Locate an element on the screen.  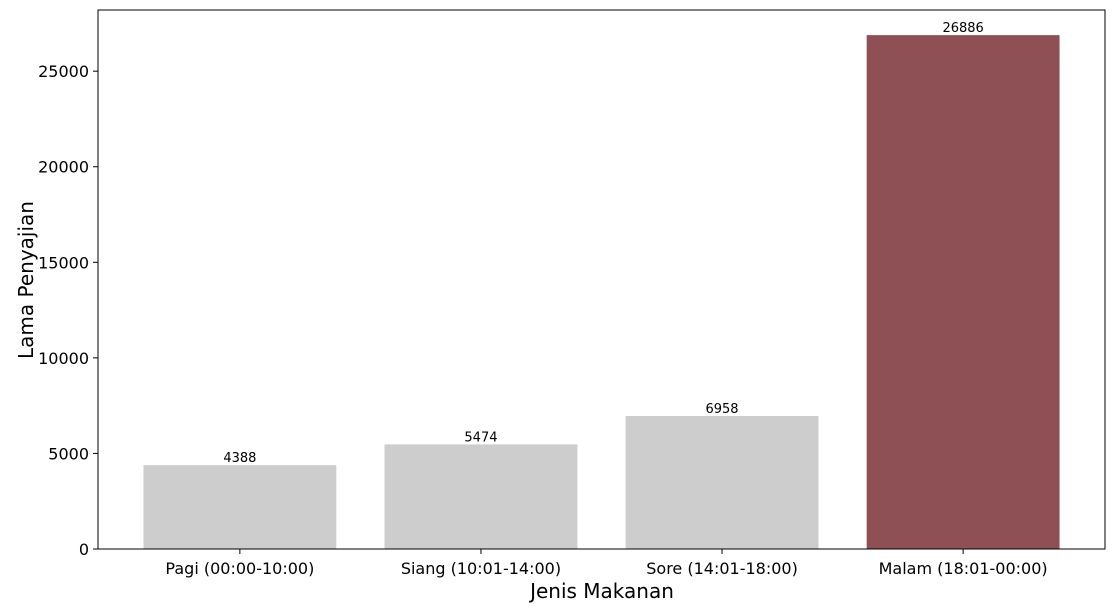
bar-value-label: 26886 is located at coordinates (962, 28).